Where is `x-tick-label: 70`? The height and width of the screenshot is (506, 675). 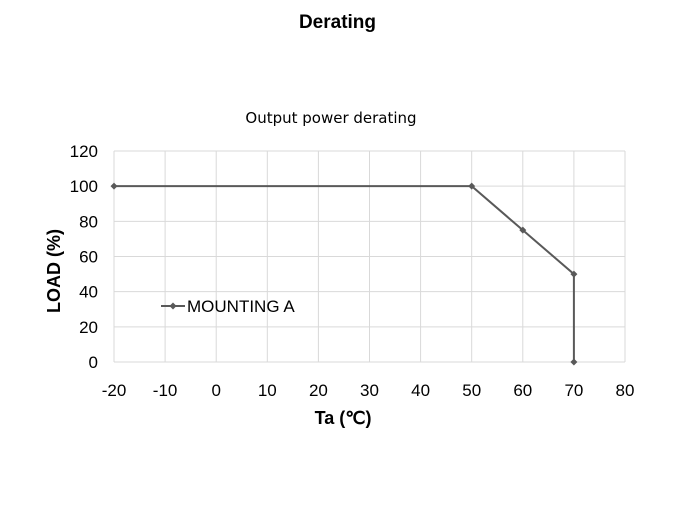
x-tick-label: 70 is located at coordinates (573, 390).